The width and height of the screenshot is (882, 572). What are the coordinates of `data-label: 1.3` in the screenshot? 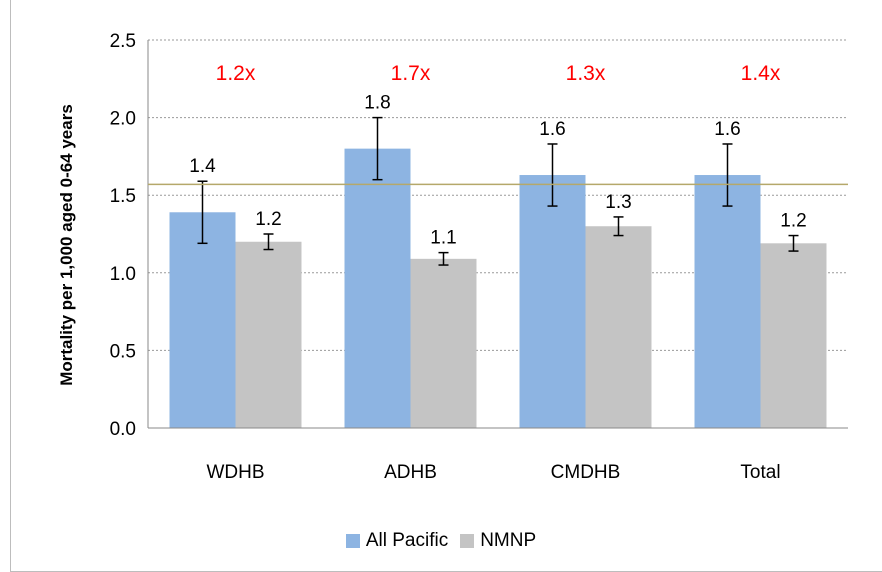 It's located at (618, 202).